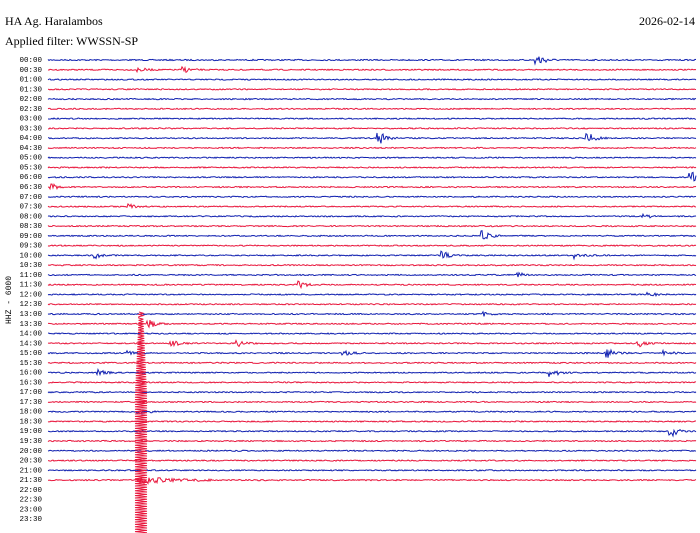 The height and width of the screenshot is (533, 700). What do you see at coordinates (30, 374) in the screenshot?
I see `row-time-label: 16:00` at bounding box center [30, 374].